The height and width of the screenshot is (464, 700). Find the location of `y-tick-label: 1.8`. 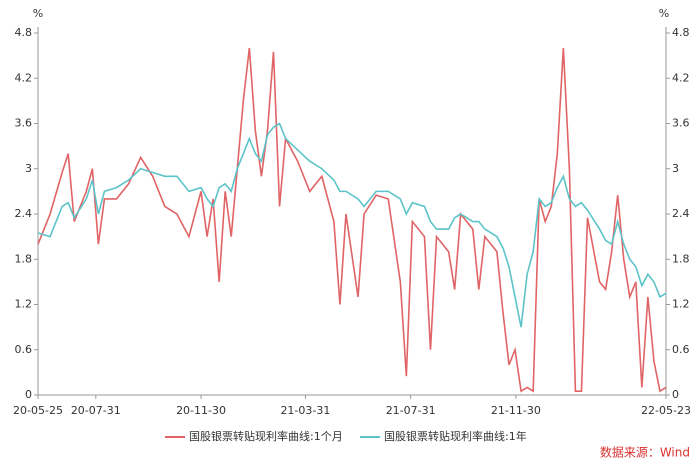

y-tick-label: 1.8 is located at coordinates (24, 258).